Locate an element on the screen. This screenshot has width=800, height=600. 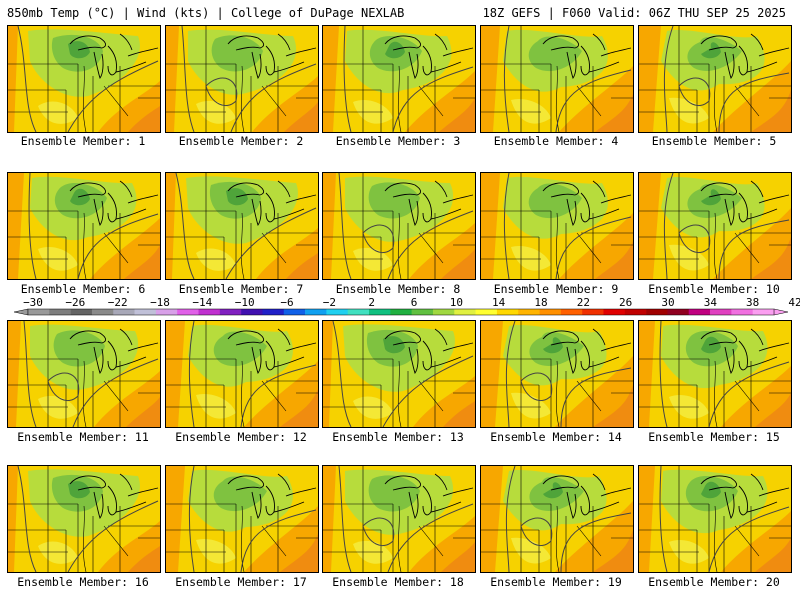
ensemble-member-label: Ensemble Member: 16 is located at coordinates (83, 582).